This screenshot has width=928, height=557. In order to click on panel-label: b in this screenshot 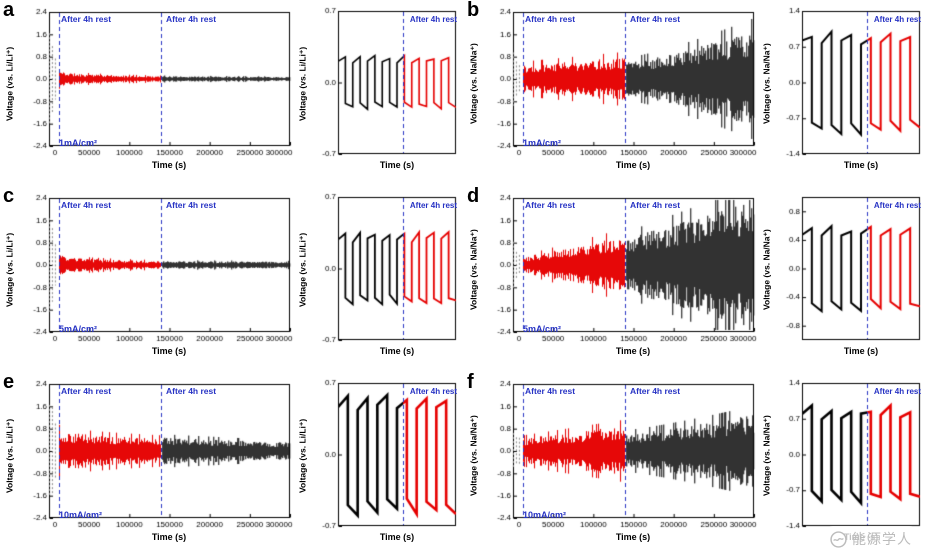, I will do `click(473, 10)`.